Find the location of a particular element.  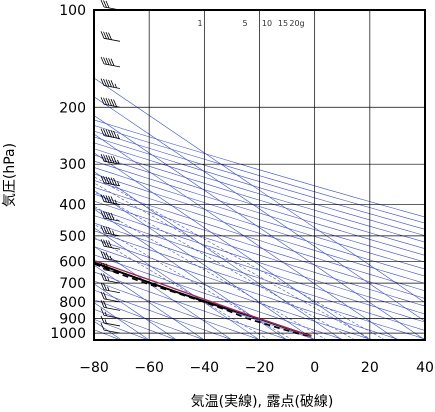

series-layer is located at coordinates (203, 298).